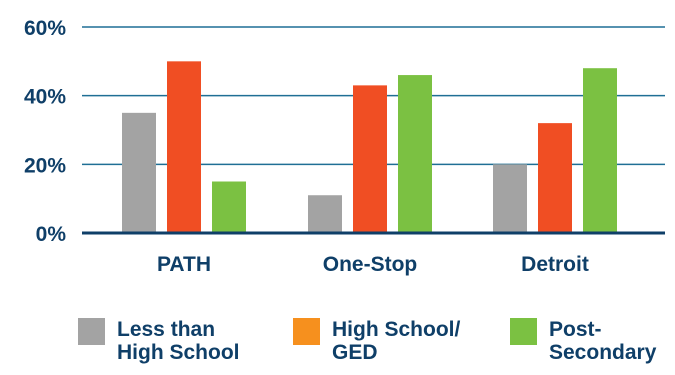 This screenshot has height=375, width=675. What do you see at coordinates (555, 264) in the screenshot?
I see `x-category-label: Detroit` at bounding box center [555, 264].